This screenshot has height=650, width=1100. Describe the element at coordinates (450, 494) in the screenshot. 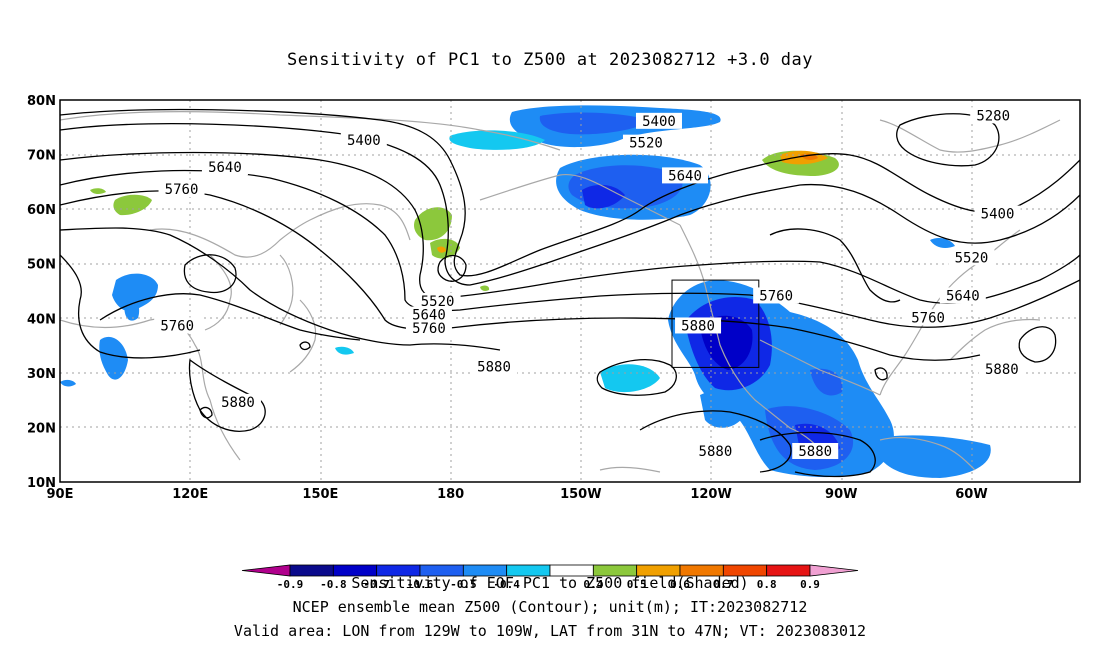

I see `lon-tick-label: 180` at that location.